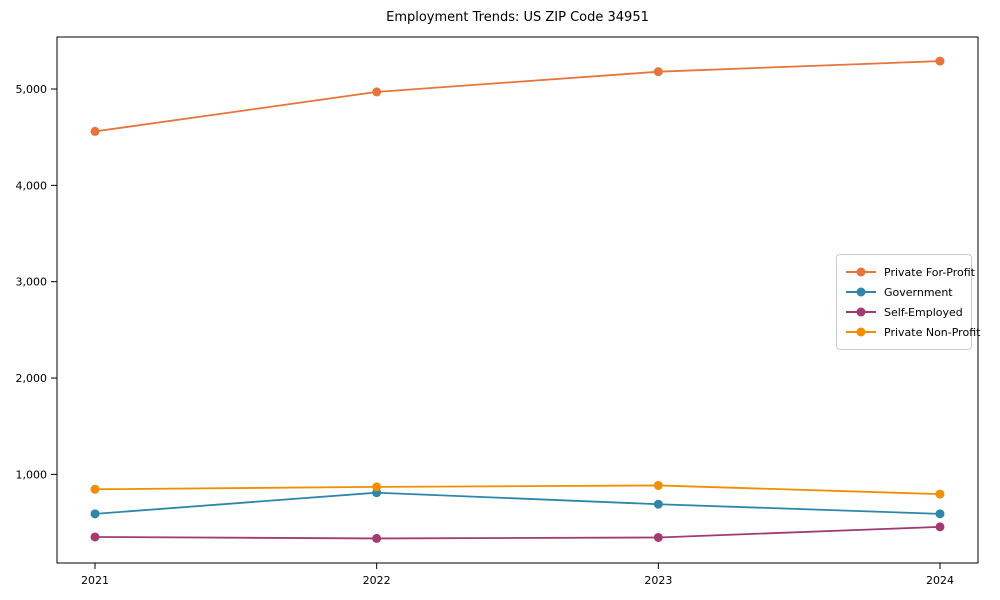  I want to click on chart-title: Employment Trends: US ZIP Code 34951, so click(517, 17).